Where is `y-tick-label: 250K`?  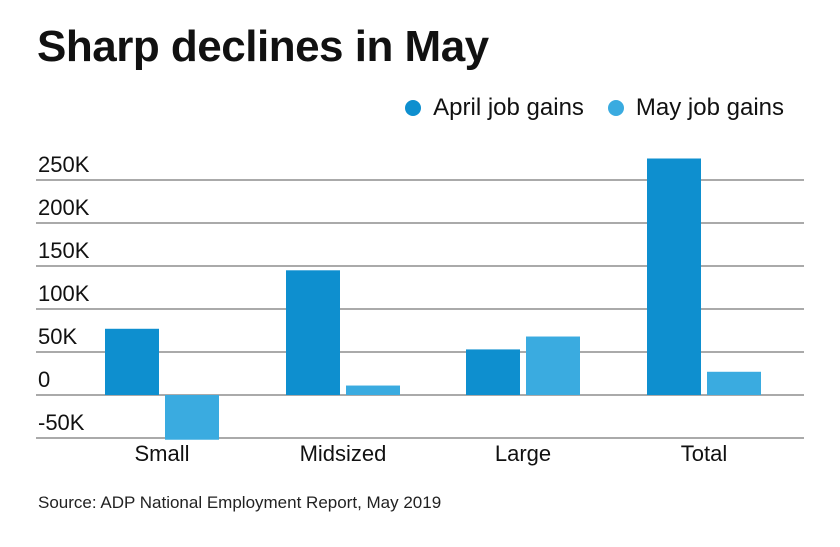 y-tick-label: 250K is located at coordinates (64, 164).